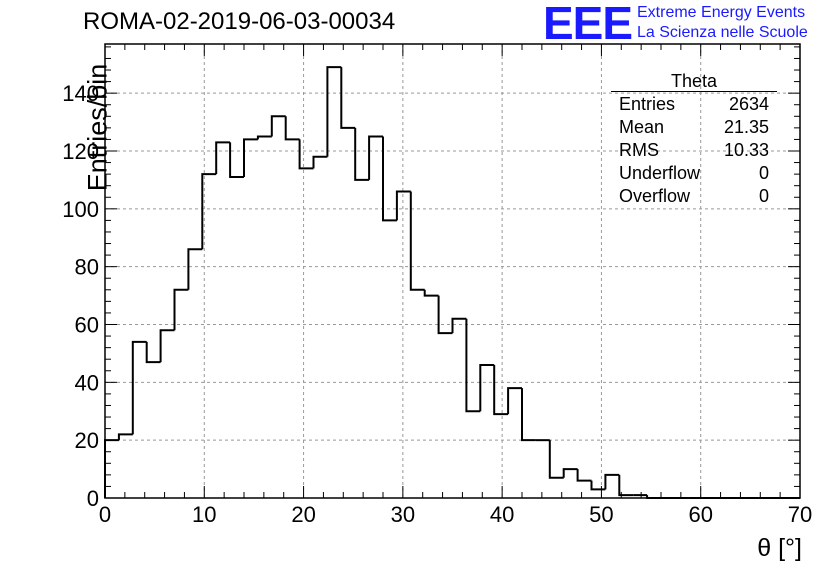  Describe the element at coordinates (647, 104) in the screenshot. I see `stats-label: Entries` at that location.